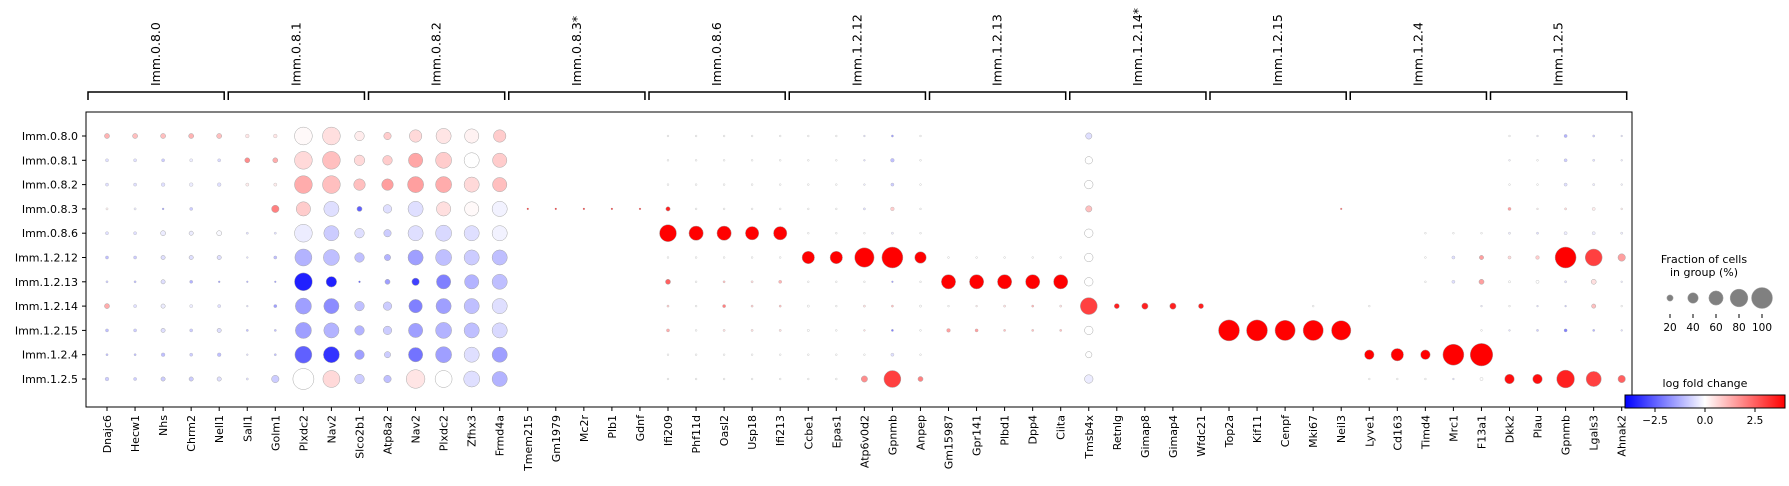 The image size is (1789, 486). What do you see at coordinates (1137, 47) in the screenshot?
I see `gene-group-label: Imm.1.2.14*` at bounding box center [1137, 47].